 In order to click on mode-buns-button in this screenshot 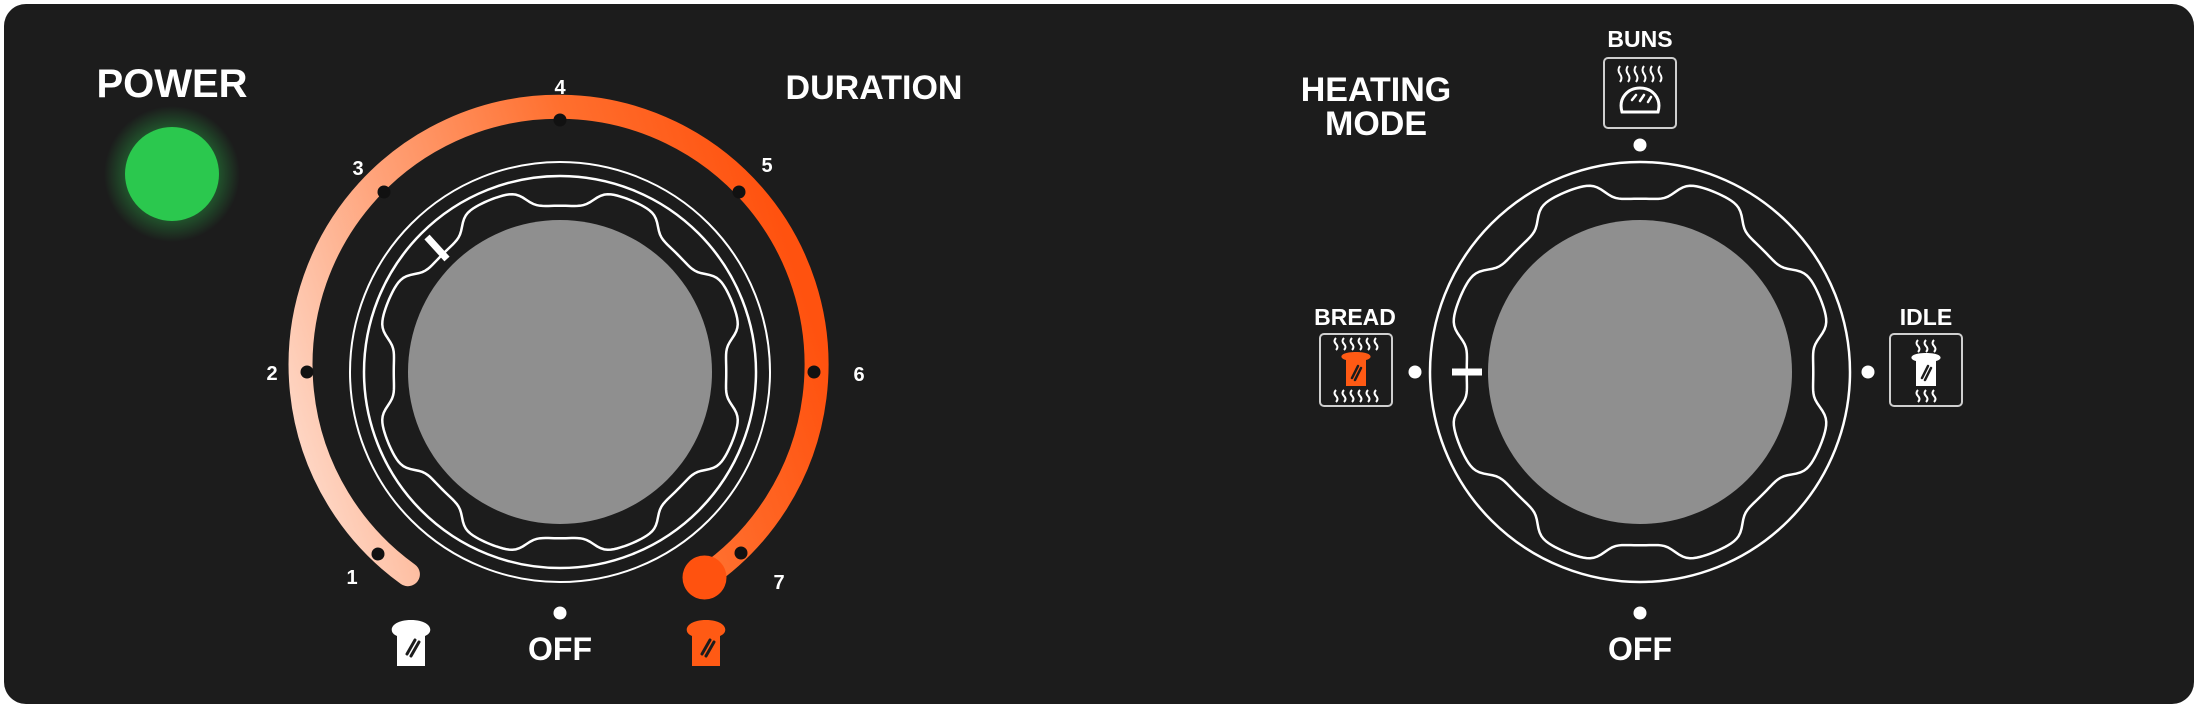, I will do `click(1640, 93)`.